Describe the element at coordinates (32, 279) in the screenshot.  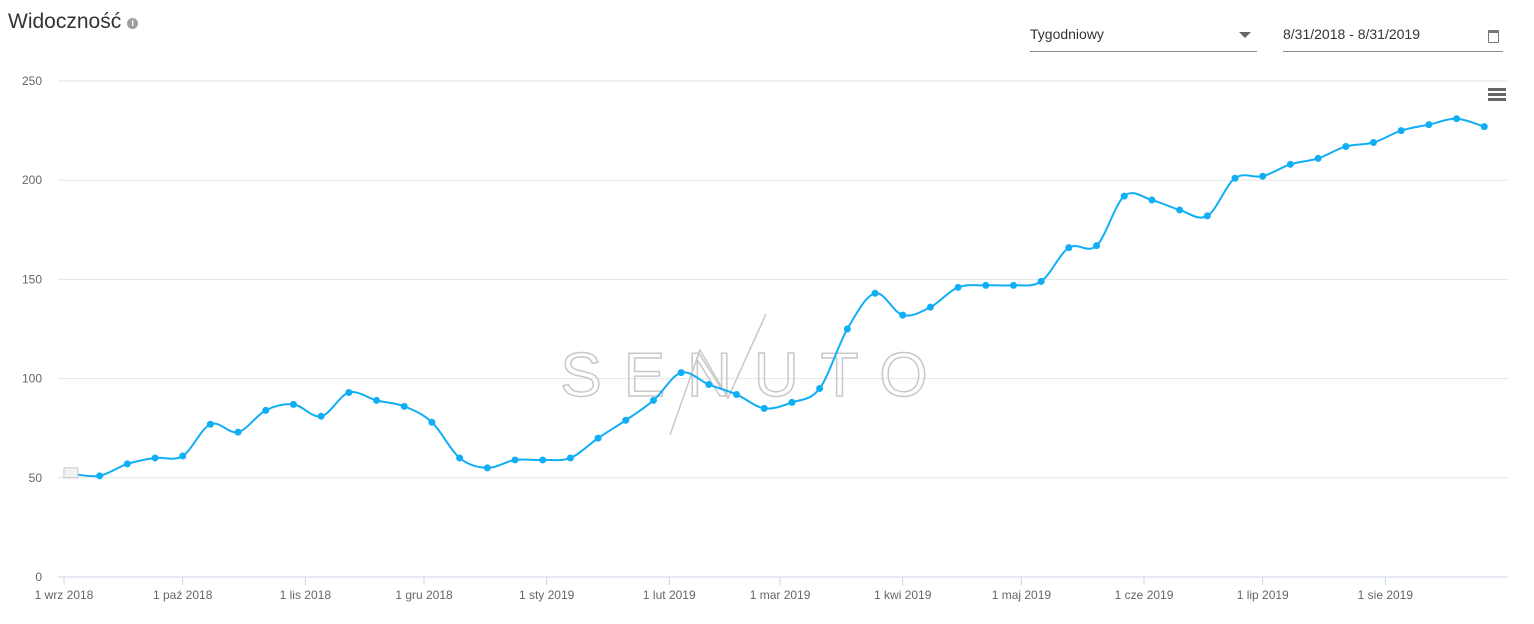
I see `y-tick-label: 150` at that location.